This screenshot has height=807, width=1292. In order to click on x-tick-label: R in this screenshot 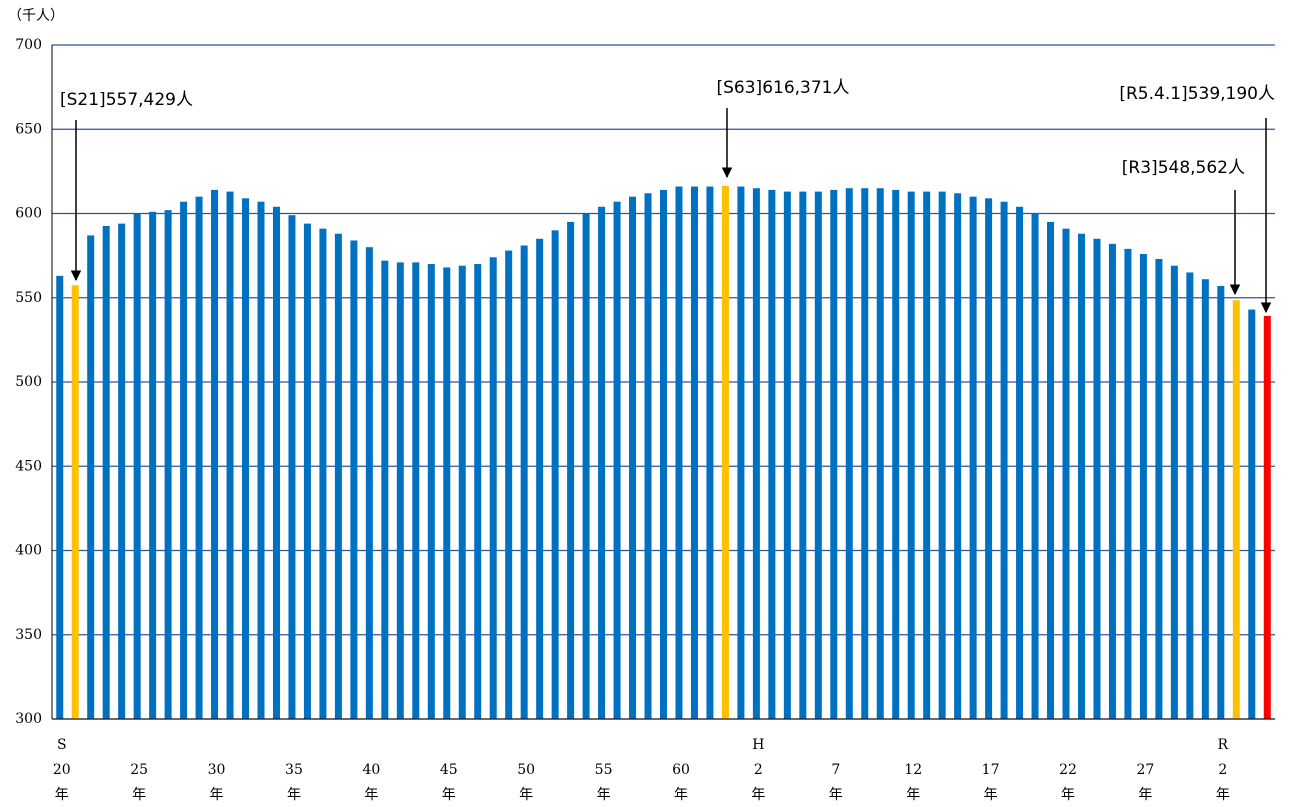, I will do `click(1223, 745)`.